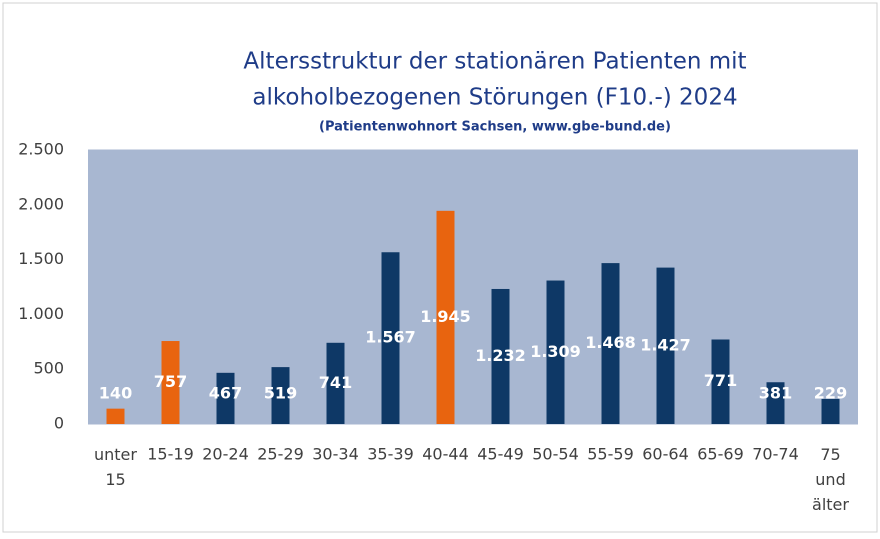  What do you see at coordinates (59, 423) in the screenshot?
I see `y-tick-label: 0` at bounding box center [59, 423].